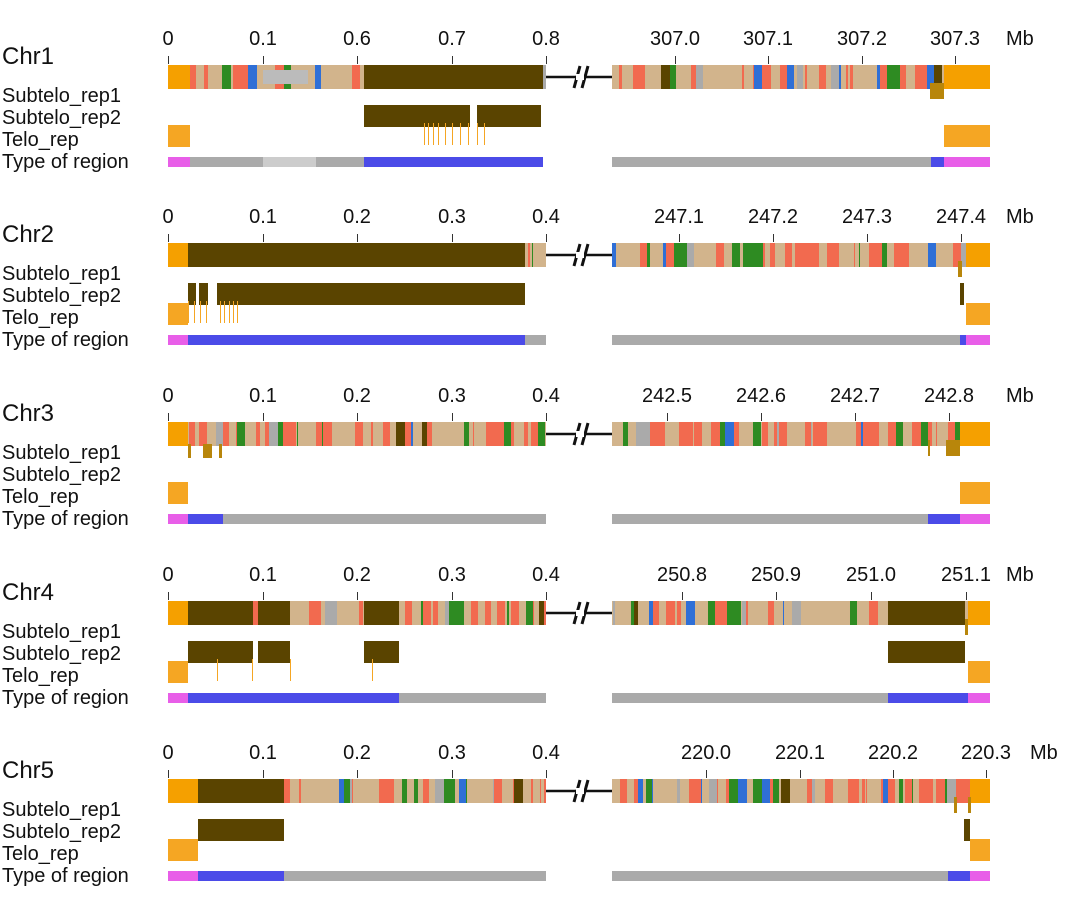 The width and height of the screenshot is (1068, 908). I want to click on chromosome-name: Chr4, so click(28, 592).